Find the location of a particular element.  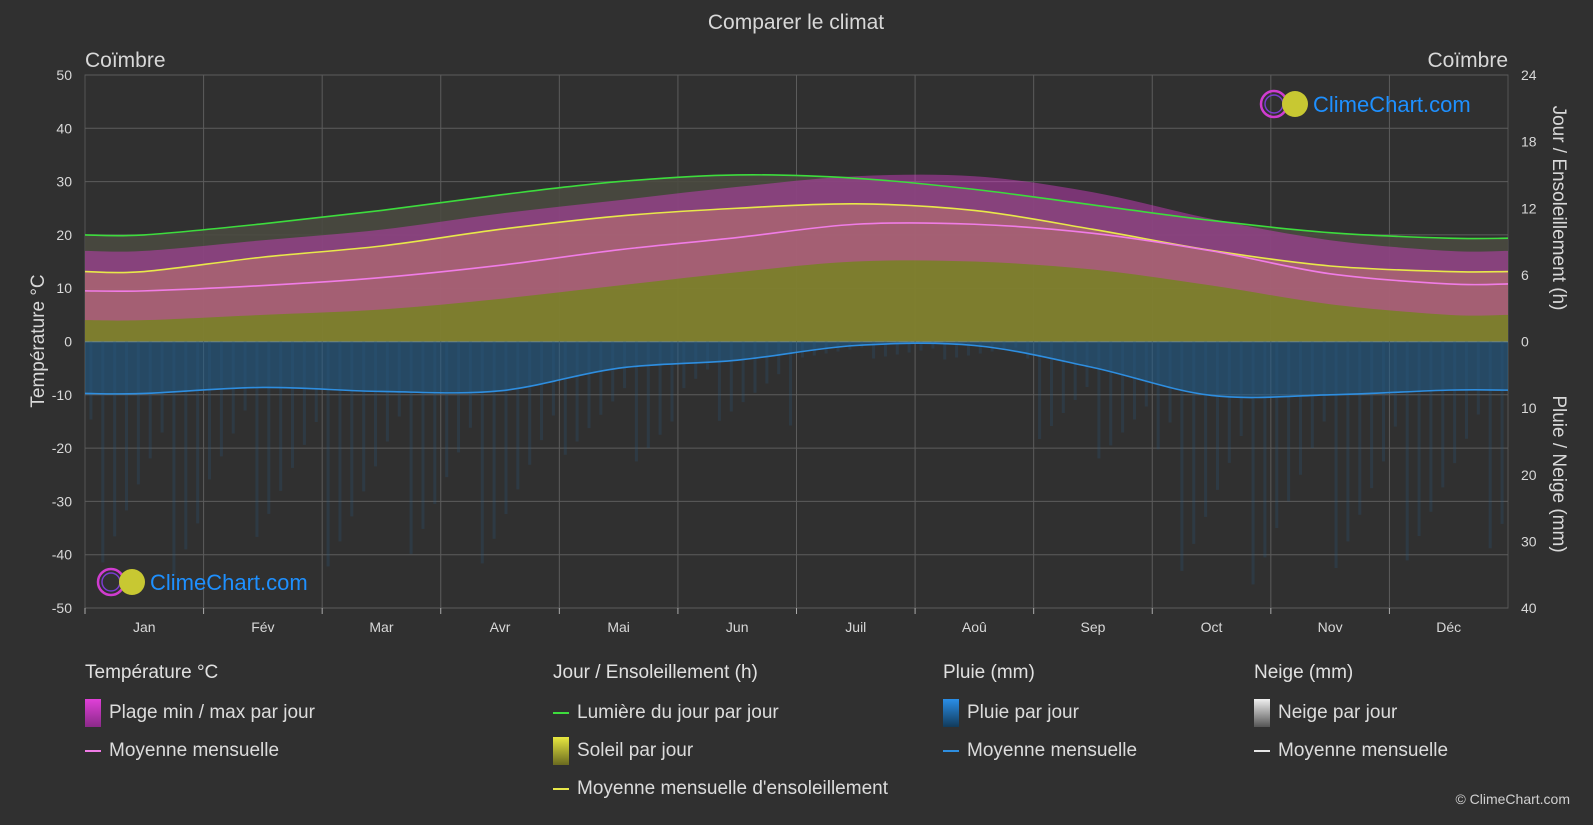

right-tick-hours: 24 is located at coordinates (1529, 75).